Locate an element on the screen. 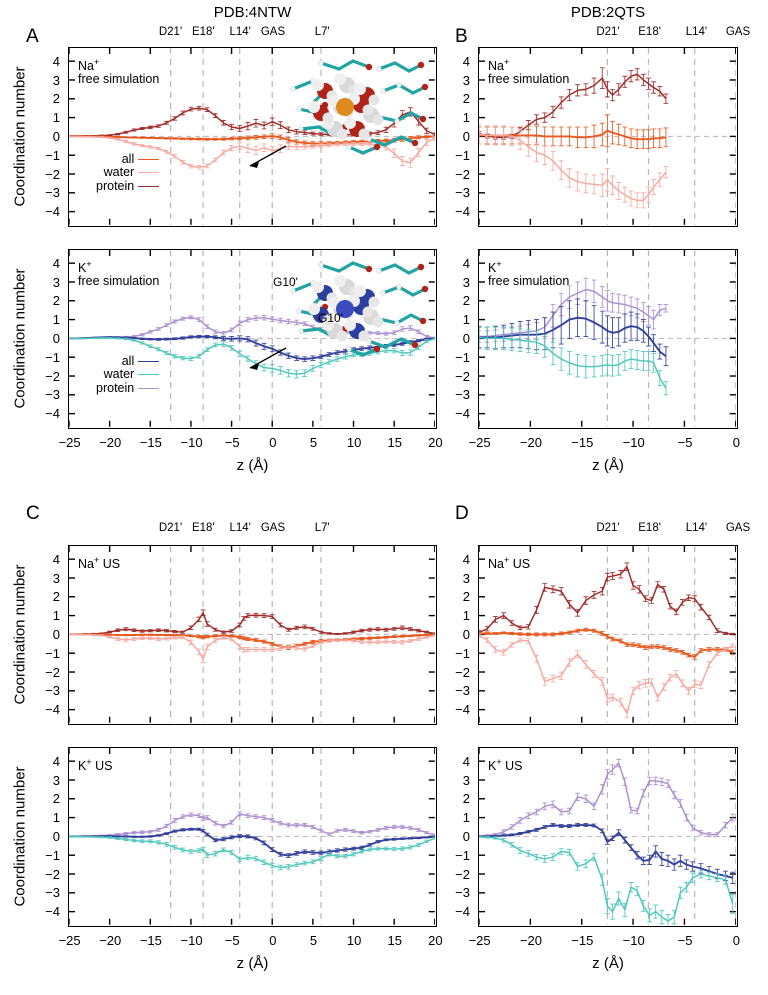  legend-label: protein is located at coordinates (115, 387).